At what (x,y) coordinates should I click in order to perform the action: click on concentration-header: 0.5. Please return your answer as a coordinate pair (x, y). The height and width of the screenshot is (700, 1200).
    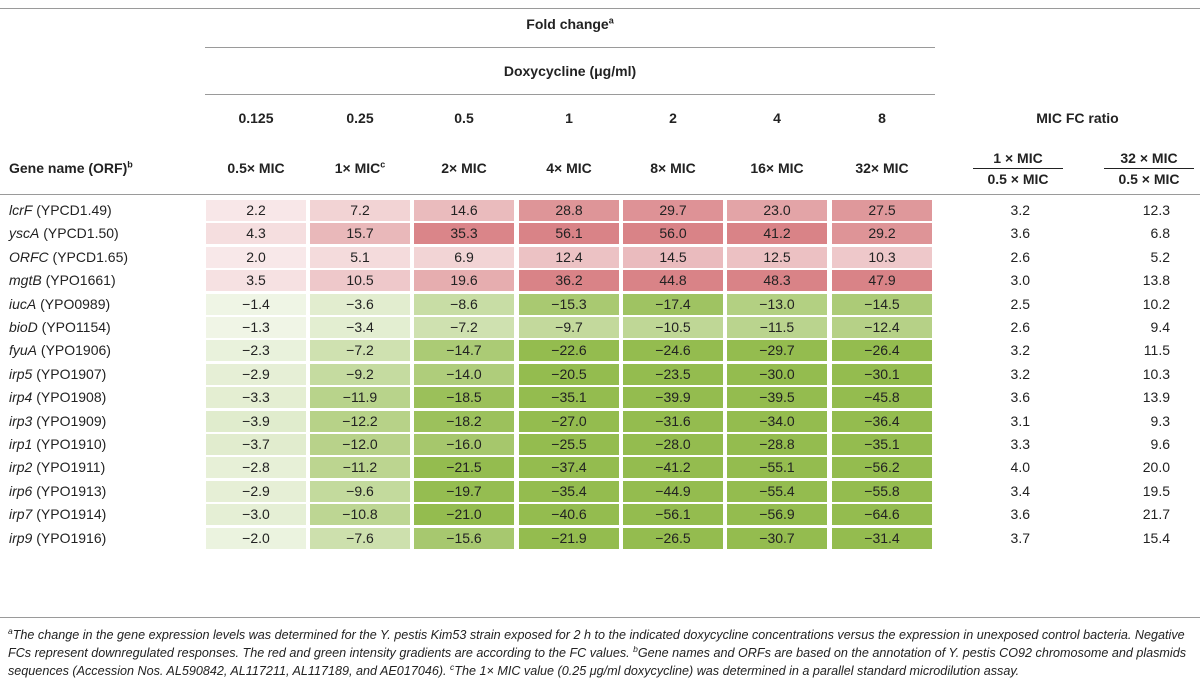
    Looking at the image, I should click on (464, 118).